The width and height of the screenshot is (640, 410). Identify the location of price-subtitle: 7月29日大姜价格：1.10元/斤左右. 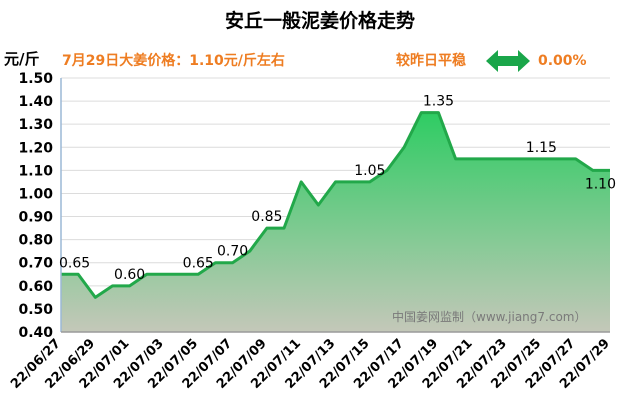
(173, 60).